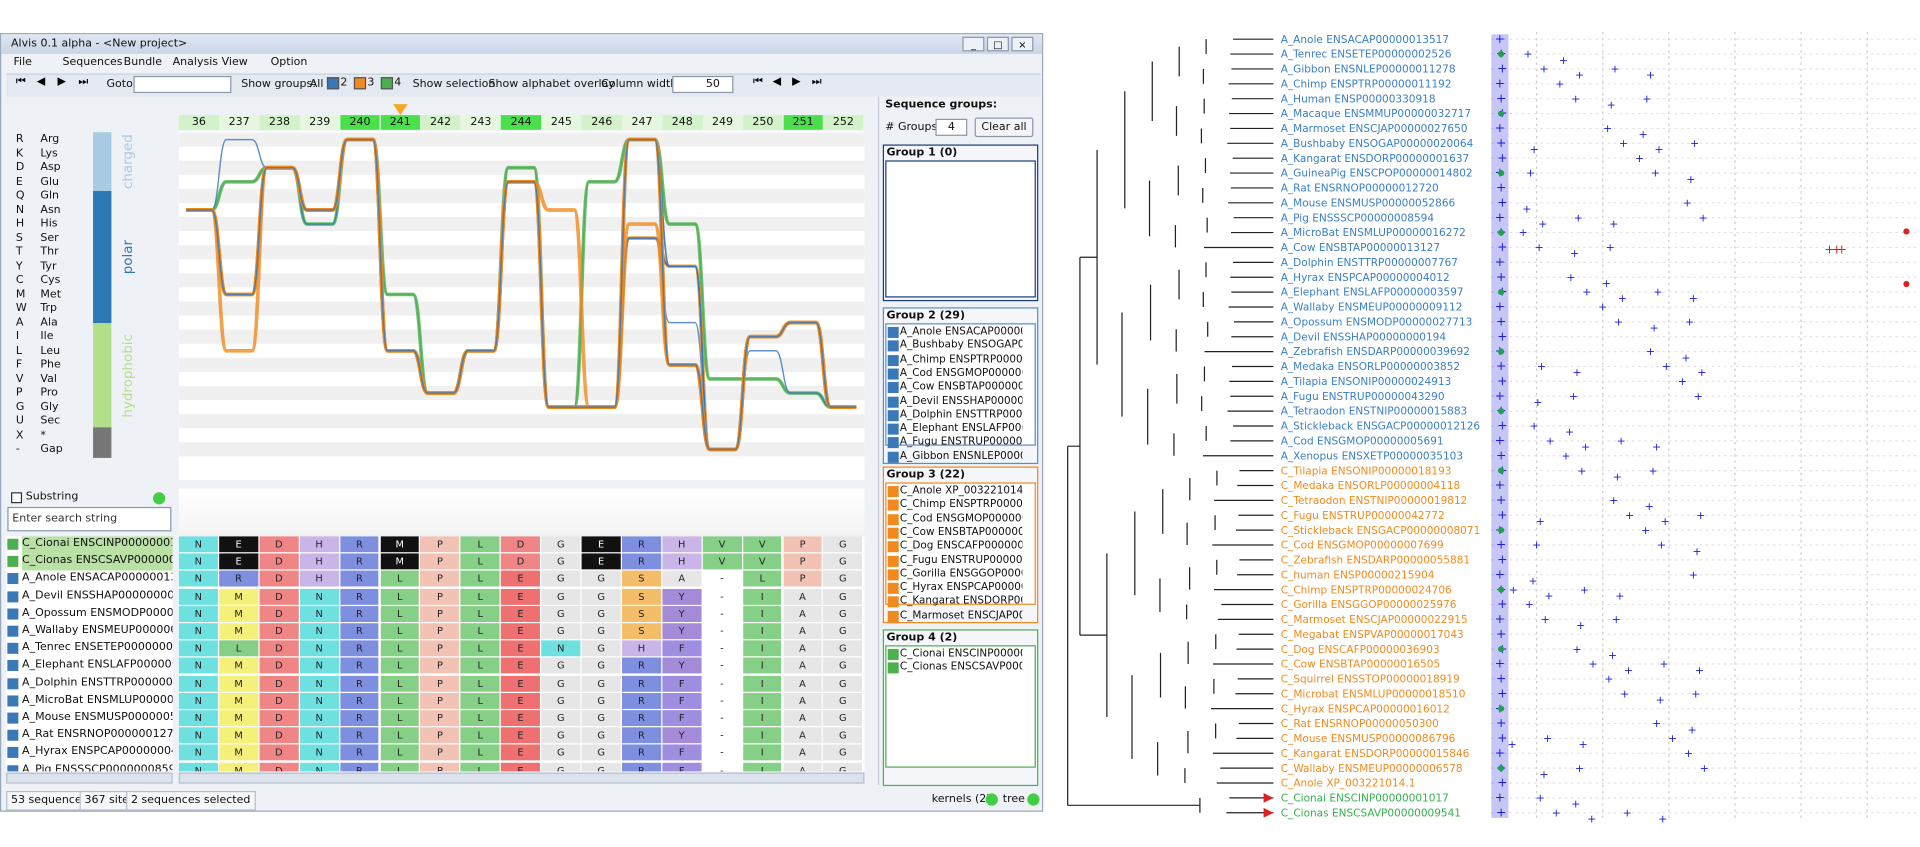  What do you see at coordinates (97, 684) in the screenshot?
I see `sequence-name: A_Dolphin ENSTTRP00000007767` at bounding box center [97, 684].